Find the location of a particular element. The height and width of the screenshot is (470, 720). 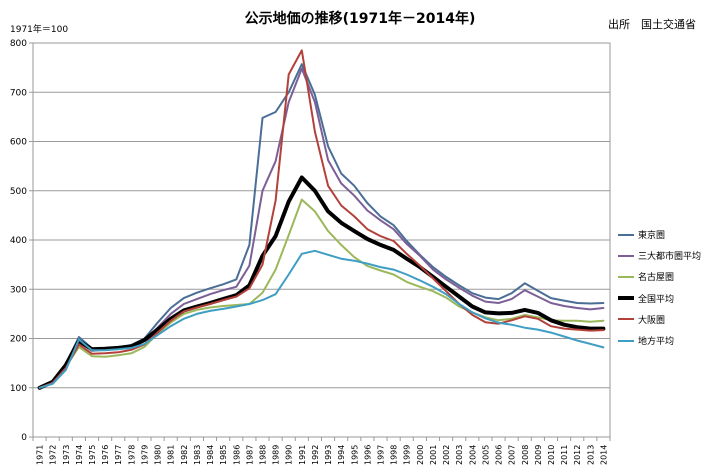

x-tick-label: 2008 is located at coordinates (525, 455).